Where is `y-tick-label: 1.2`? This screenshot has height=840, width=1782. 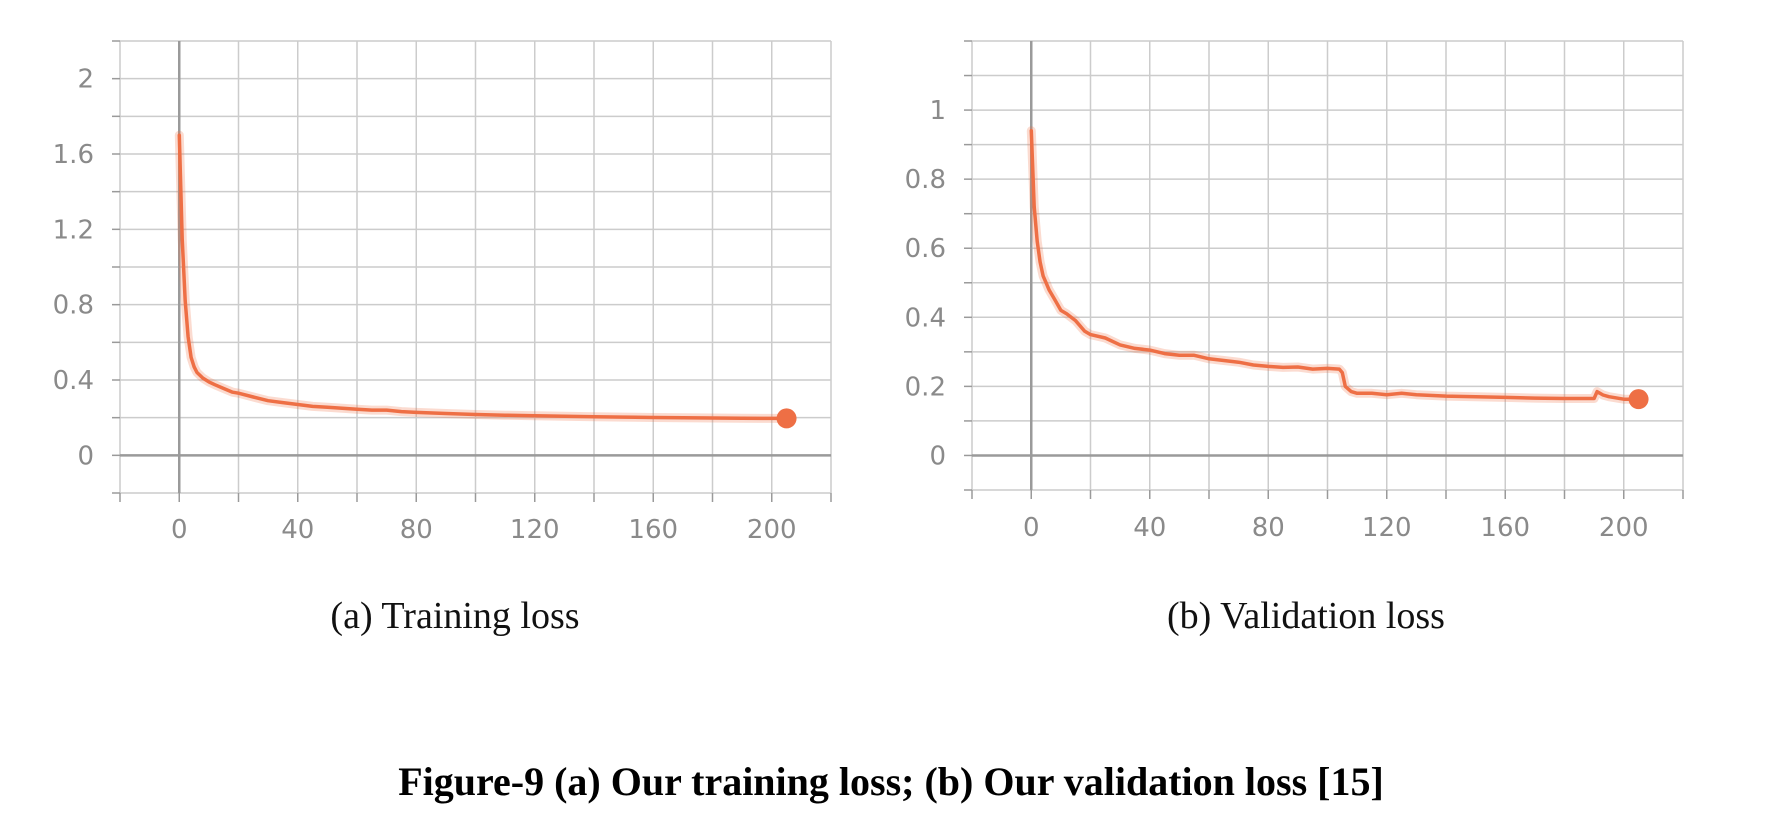 y-tick-label: 1.2 is located at coordinates (73, 230).